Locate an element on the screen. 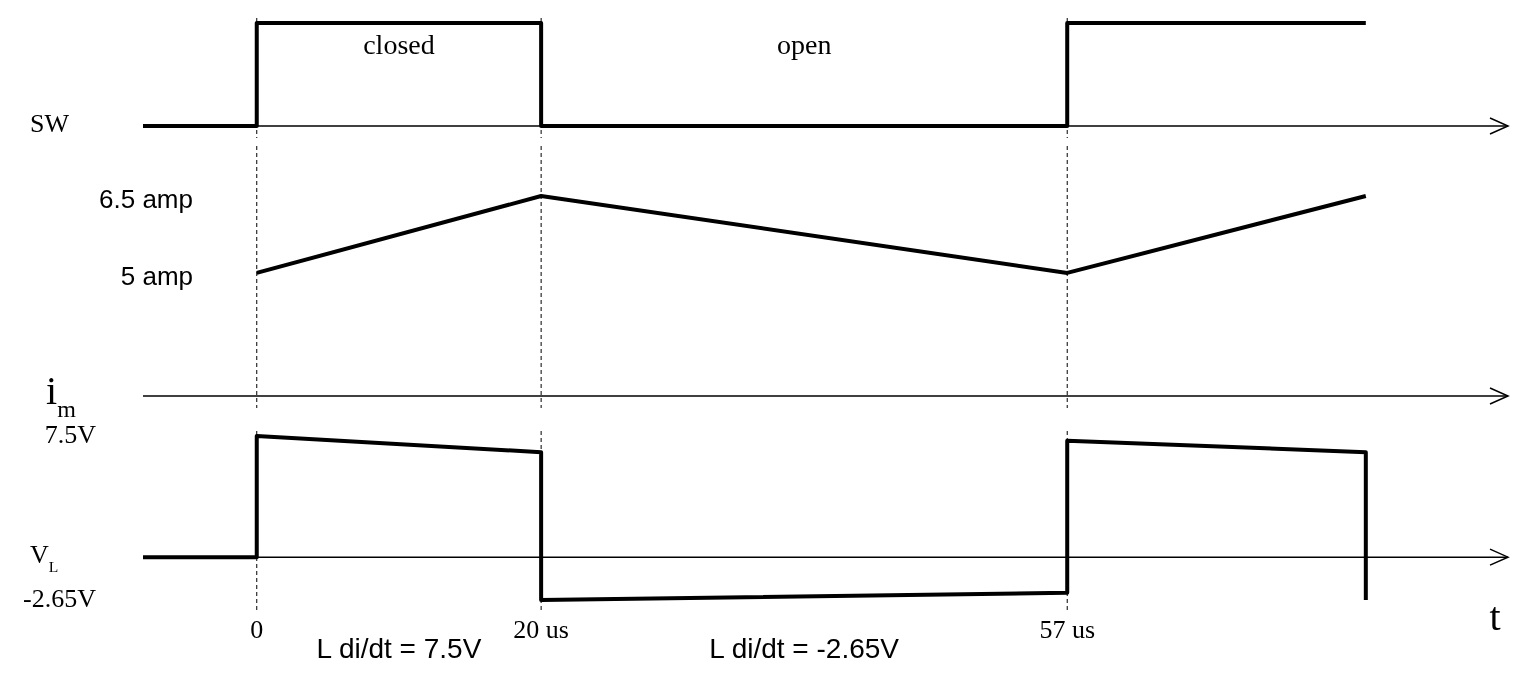  y-axis-title: i$_{m}$ is located at coordinates (61, 395).